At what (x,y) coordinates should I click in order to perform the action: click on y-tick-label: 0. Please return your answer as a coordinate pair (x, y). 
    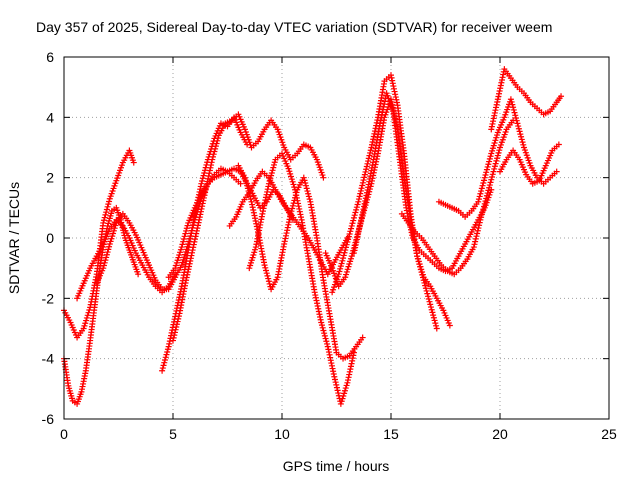
    Looking at the image, I should click on (50, 238).